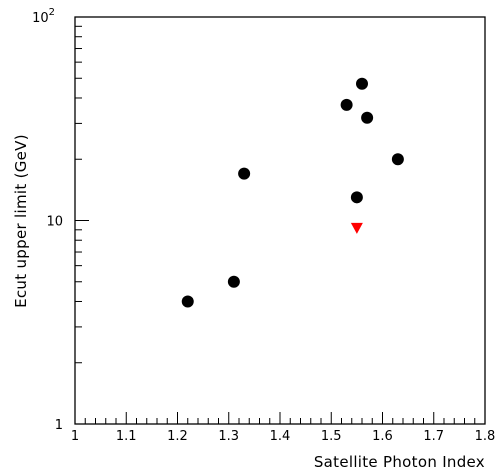 This screenshot has width=498, height=472. I want to click on x-tick-label: 1.5, so click(331, 436).